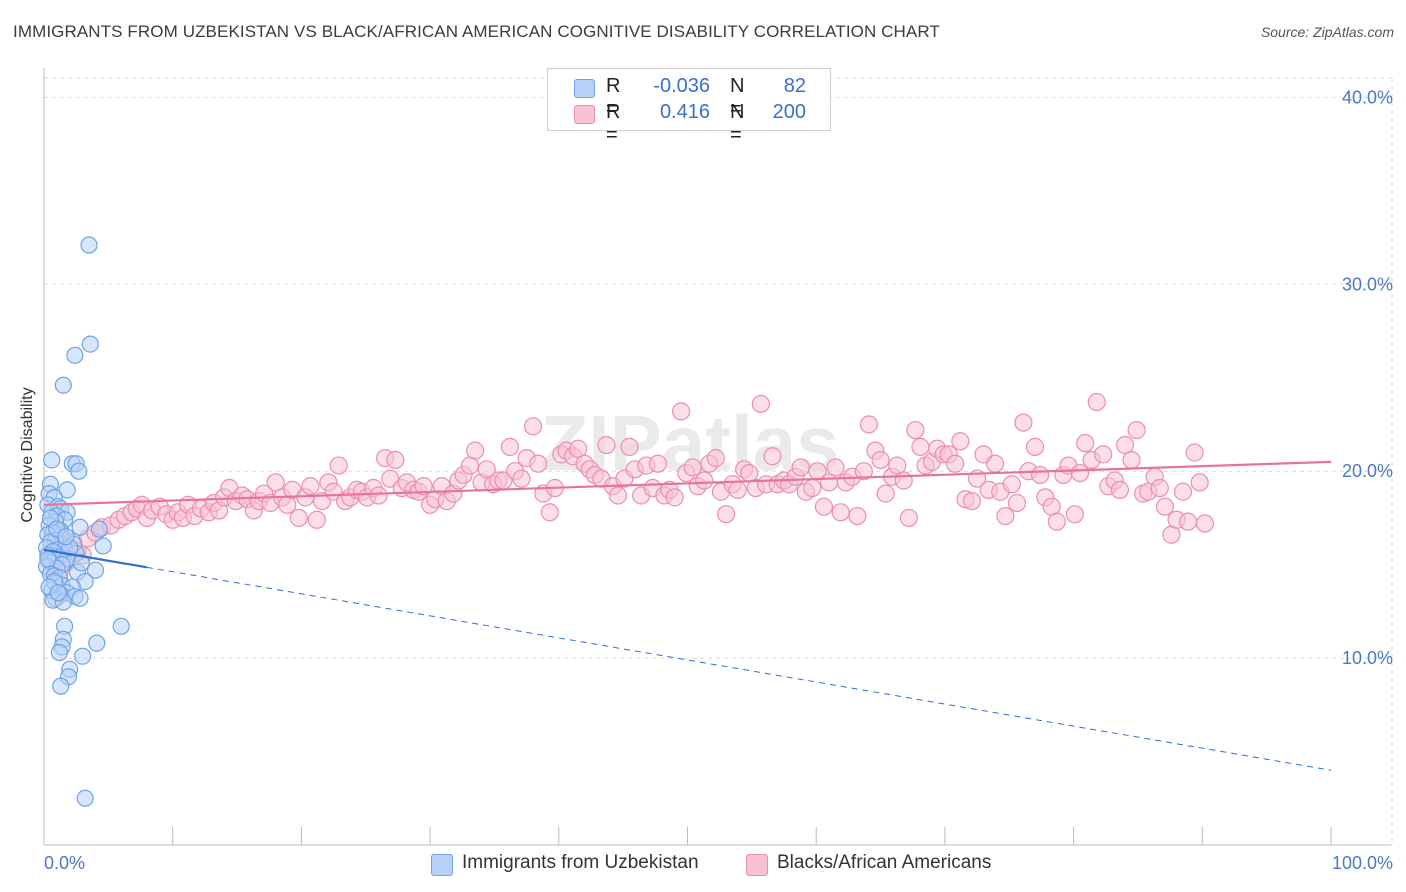 The width and height of the screenshot is (1406, 892). Describe the element at coordinates (1367, 658) in the screenshot. I see `y-tick-label: 10.0%` at that location.